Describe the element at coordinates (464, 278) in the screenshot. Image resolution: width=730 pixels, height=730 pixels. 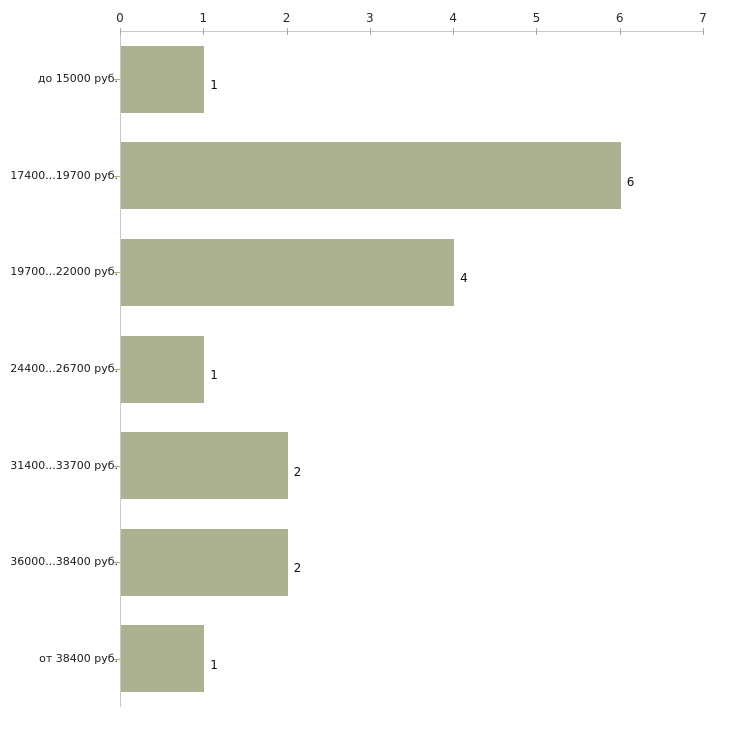
I see `bar-value-label: 4` at that location.